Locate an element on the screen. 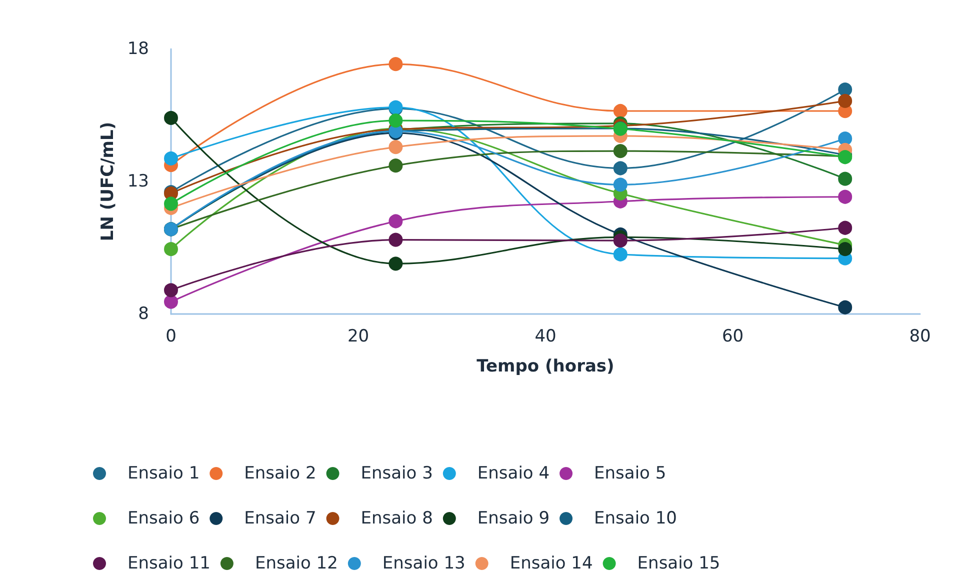 The height and width of the screenshot is (581, 956). x-tick-label: 40 is located at coordinates (545, 336).